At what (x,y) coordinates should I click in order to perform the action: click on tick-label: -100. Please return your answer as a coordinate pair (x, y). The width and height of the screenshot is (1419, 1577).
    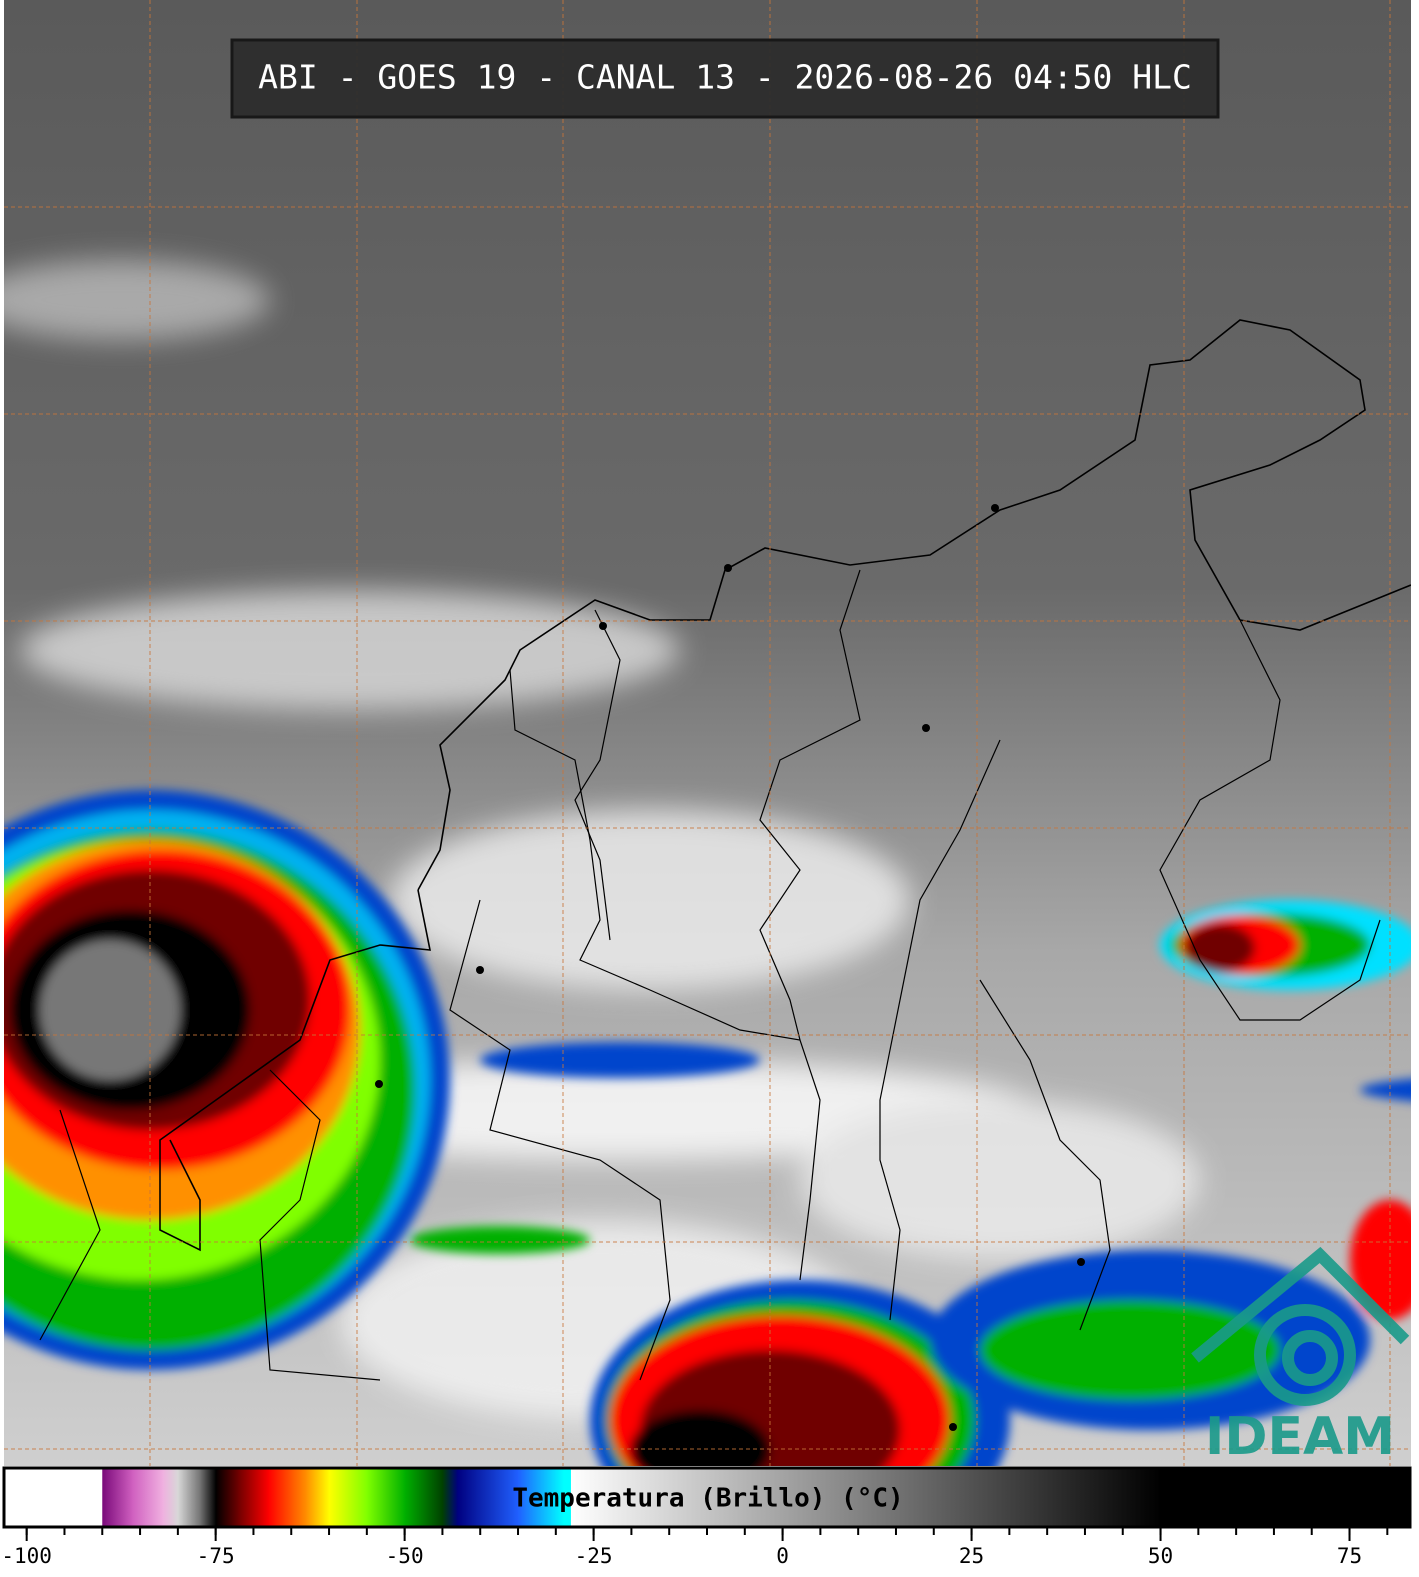
    Looking at the image, I should click on (26, 1556).